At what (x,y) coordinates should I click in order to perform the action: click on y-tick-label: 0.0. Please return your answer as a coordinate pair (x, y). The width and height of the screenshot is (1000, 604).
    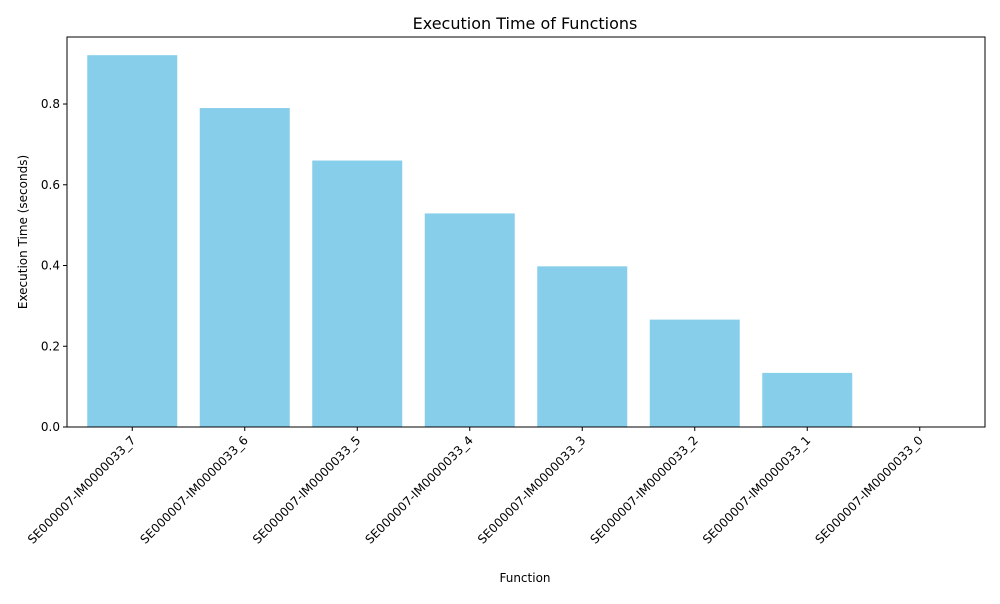
    Looking at the image, I should click on (50, 427).